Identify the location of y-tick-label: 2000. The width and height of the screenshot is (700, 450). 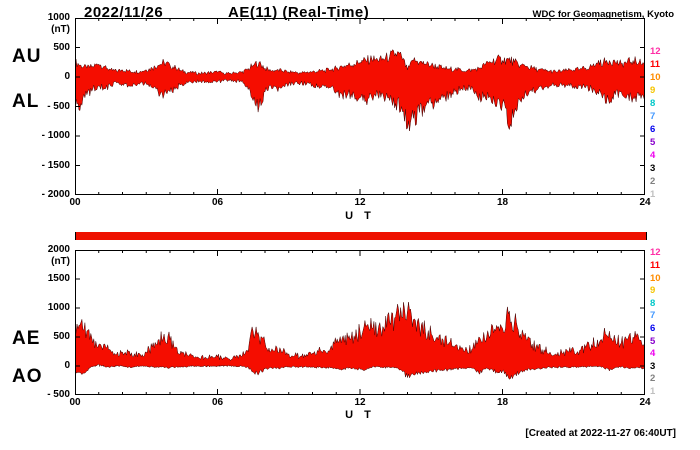
(58, 249).